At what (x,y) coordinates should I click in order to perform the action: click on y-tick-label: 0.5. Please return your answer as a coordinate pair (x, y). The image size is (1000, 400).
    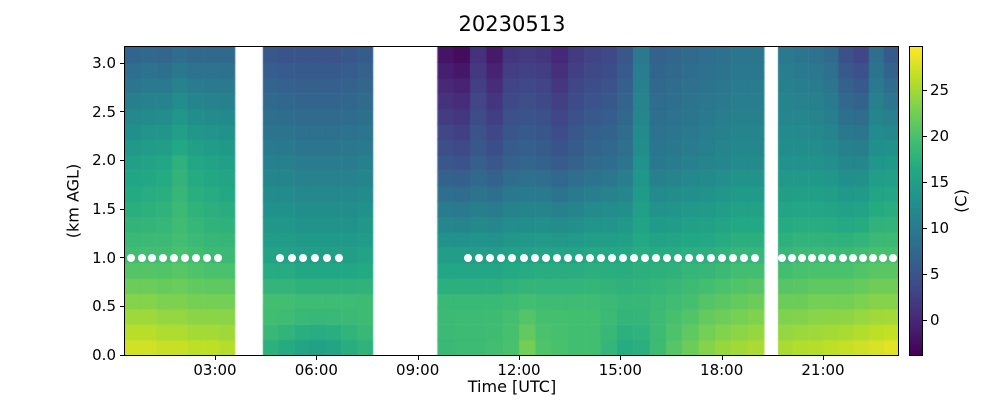
    Looking at the image, I should click on (104, 306).